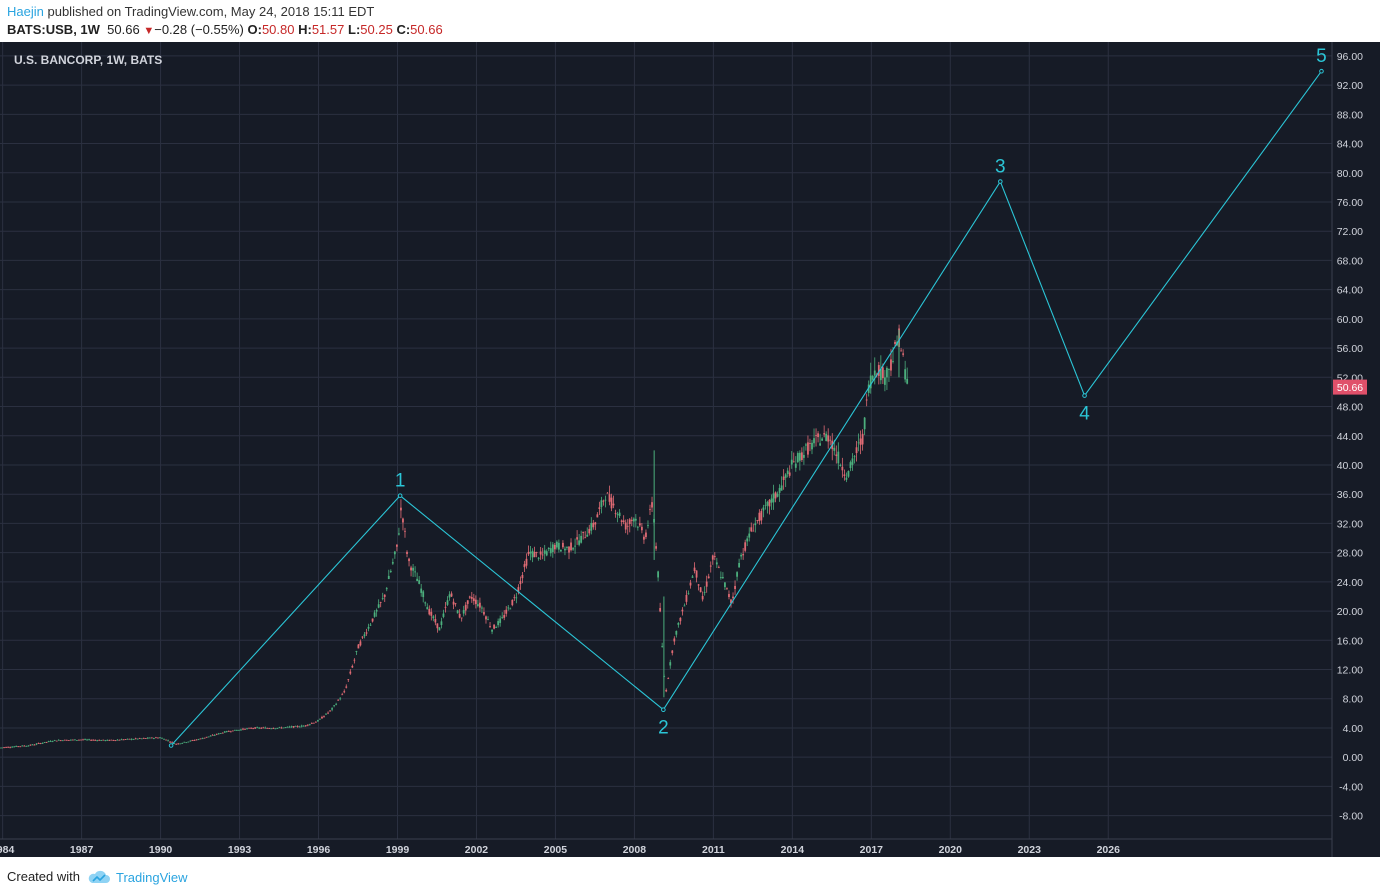  What do you see at coordinates (354, 29) in the screenshot?
I see `low-label: L:` at bounding box center [354, 29].